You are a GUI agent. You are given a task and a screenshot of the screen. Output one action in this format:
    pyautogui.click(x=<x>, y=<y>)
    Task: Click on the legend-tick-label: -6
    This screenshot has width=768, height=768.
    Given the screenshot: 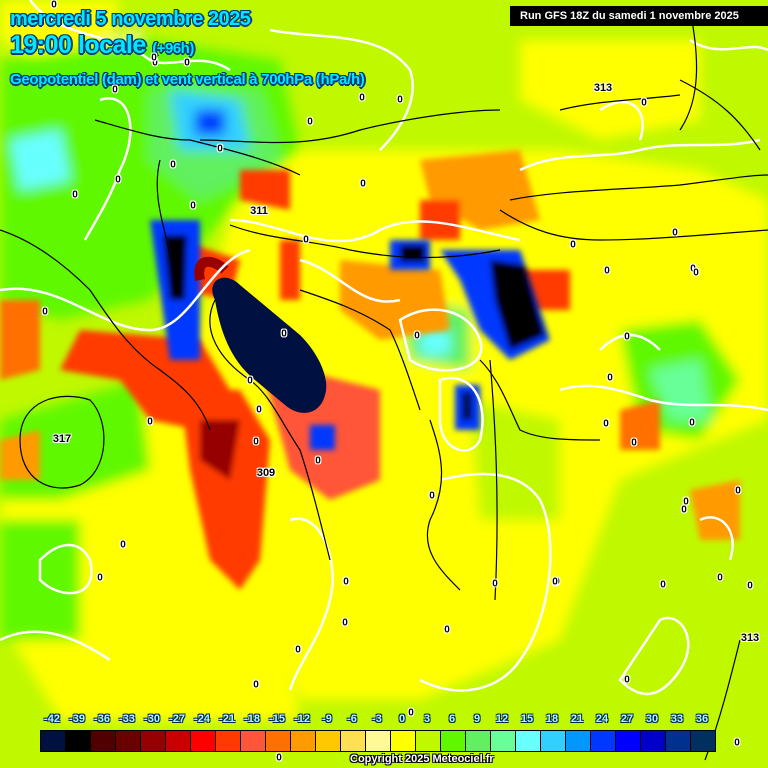 What is the action you would take?
    pyautogui.click(x=352, y=719)
    